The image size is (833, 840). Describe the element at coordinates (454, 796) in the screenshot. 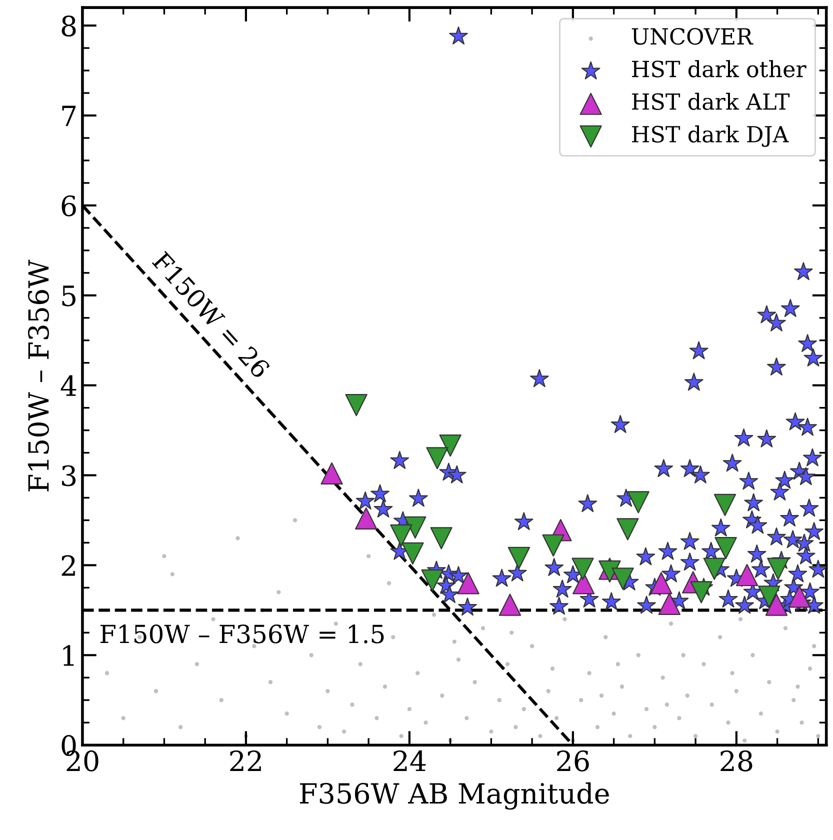

I see `x-axis-title: F356W AB Magnitude` at that location.